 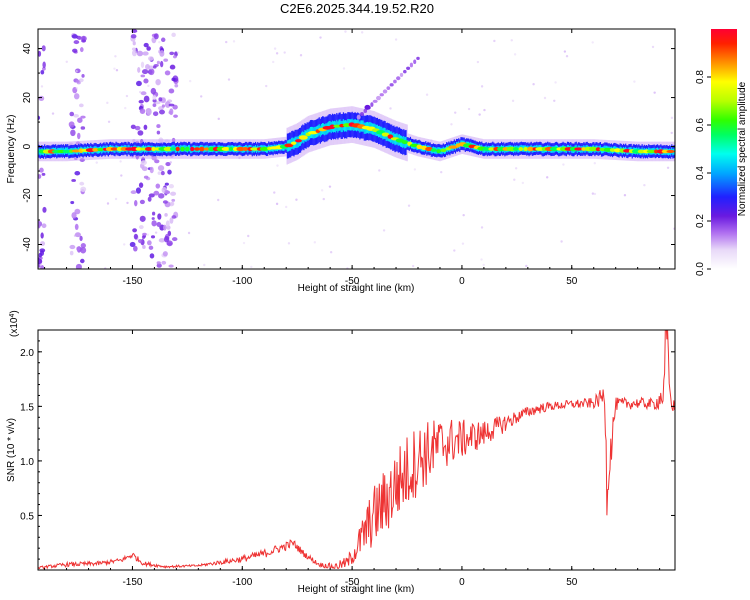 What do you see at coordinates (572, 582) in the screenshot?
I see `x-tick-label: 50` at bounding box center [572, 582].